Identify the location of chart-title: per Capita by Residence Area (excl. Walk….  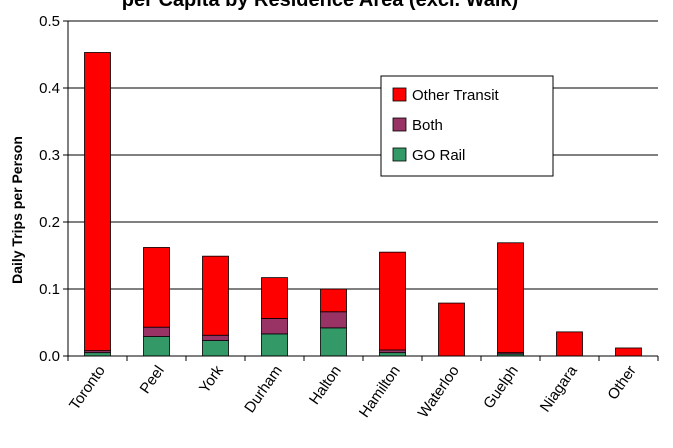
(320, 5).